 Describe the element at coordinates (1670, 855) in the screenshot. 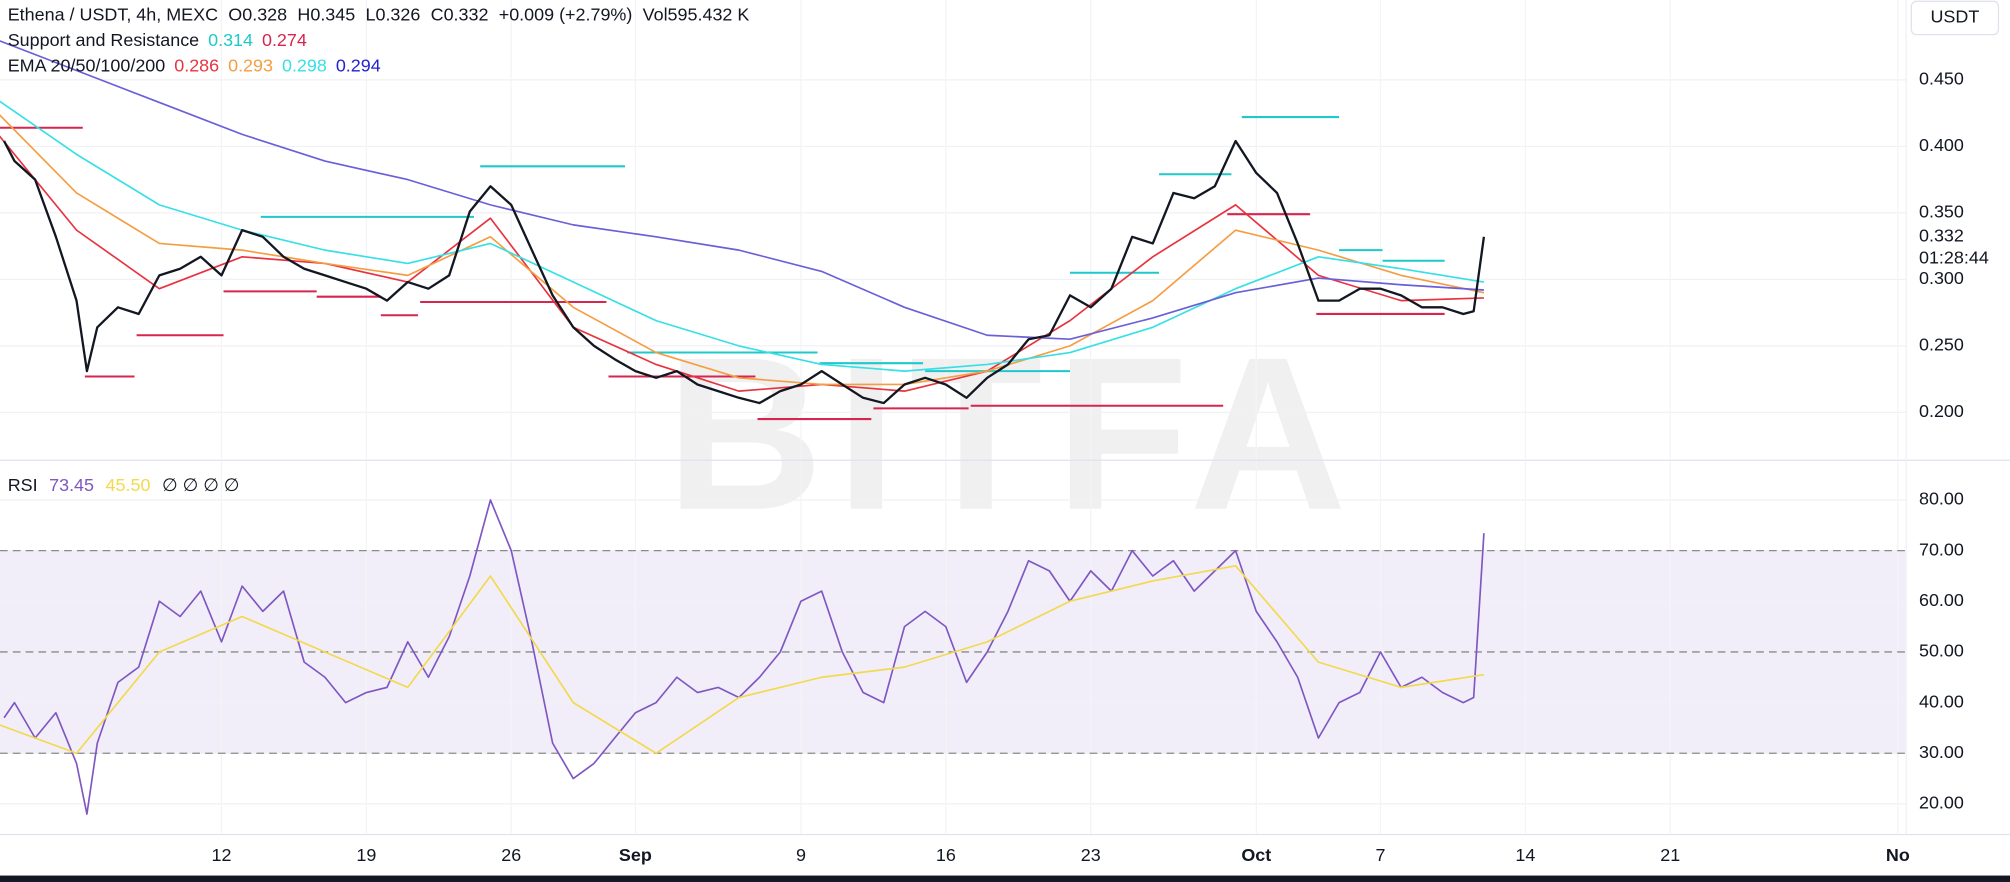

I see `x-tick-label: 21` at that location.